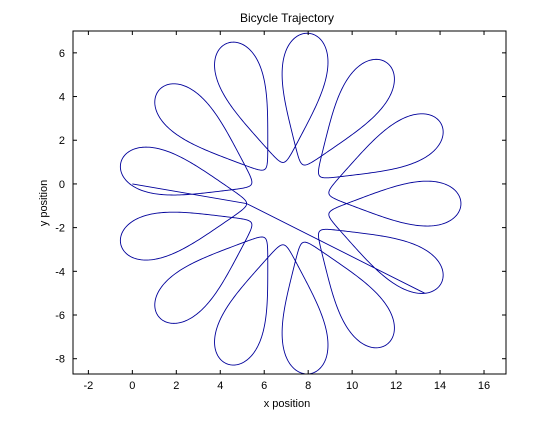  What do you see at coordinates (60, 229) in the screenshot?
I see `y-tick-label: -2` at bounding box center [60, 229].